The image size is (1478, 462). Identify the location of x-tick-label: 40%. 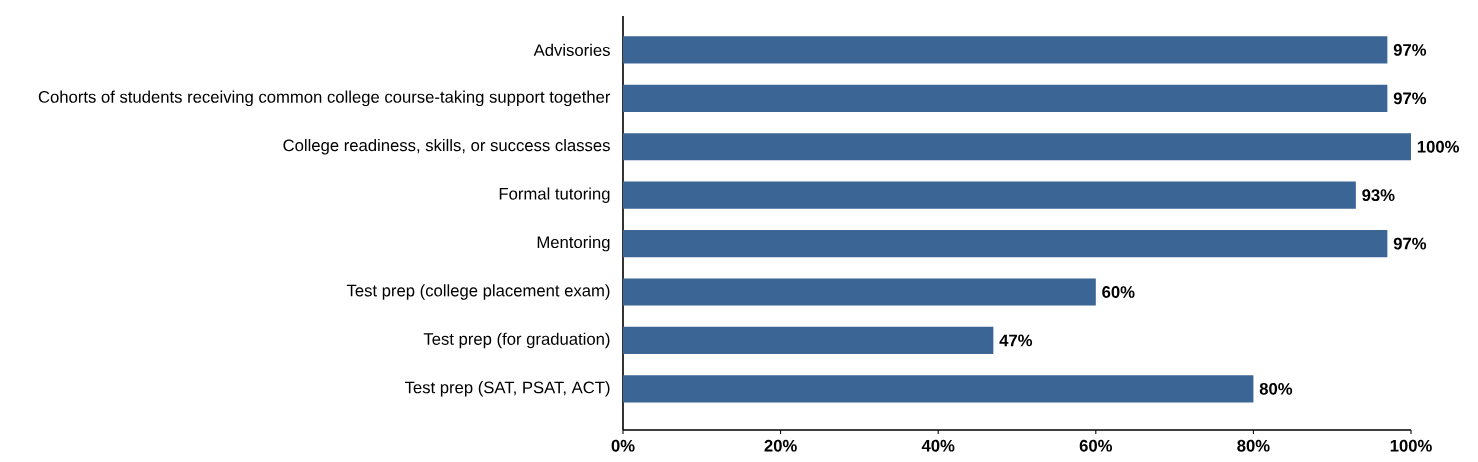
(938, 445).